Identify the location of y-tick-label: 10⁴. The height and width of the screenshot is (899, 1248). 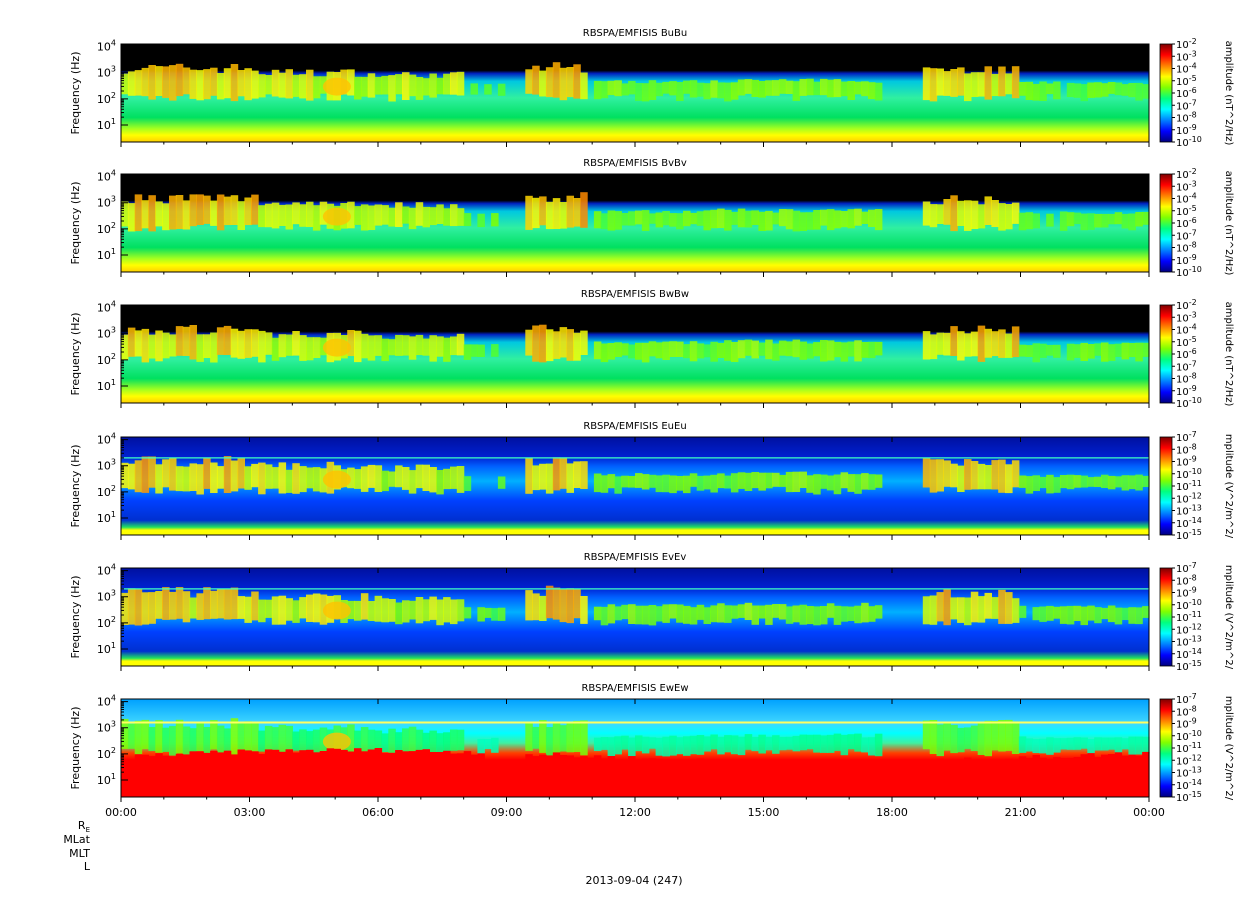
(106, 701).